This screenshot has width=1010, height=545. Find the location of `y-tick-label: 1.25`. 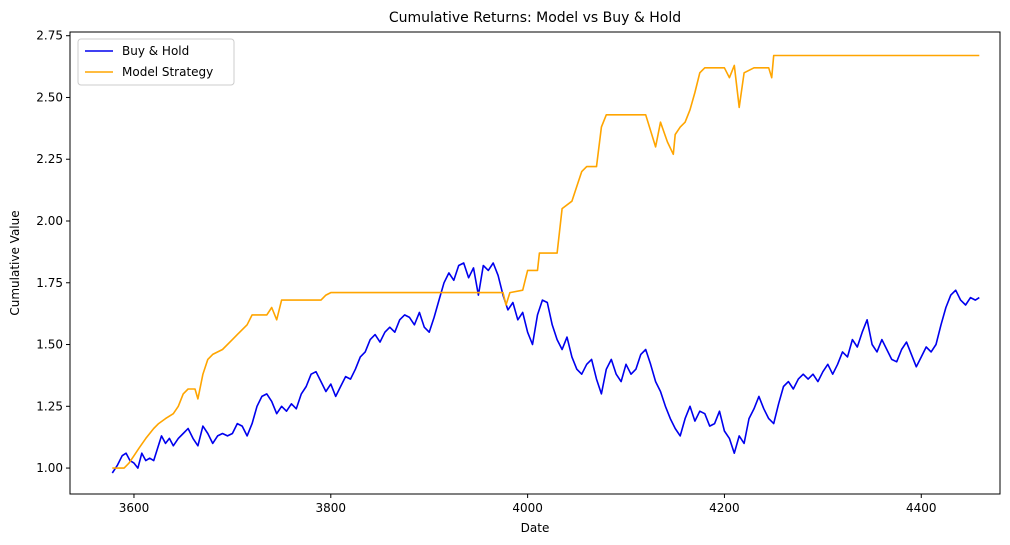

y-tick-label: 1.25 is located at coordinates (49, 406).